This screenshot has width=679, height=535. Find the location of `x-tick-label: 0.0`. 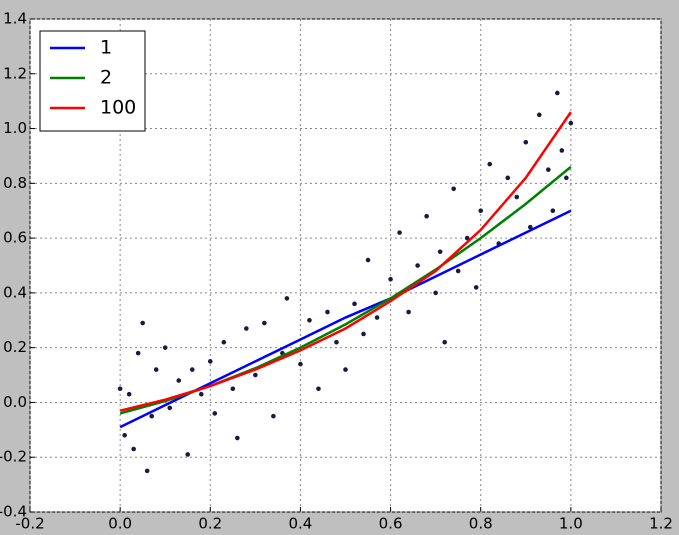

x-tick-label: 0.0 is located at coordinates (120, 524).